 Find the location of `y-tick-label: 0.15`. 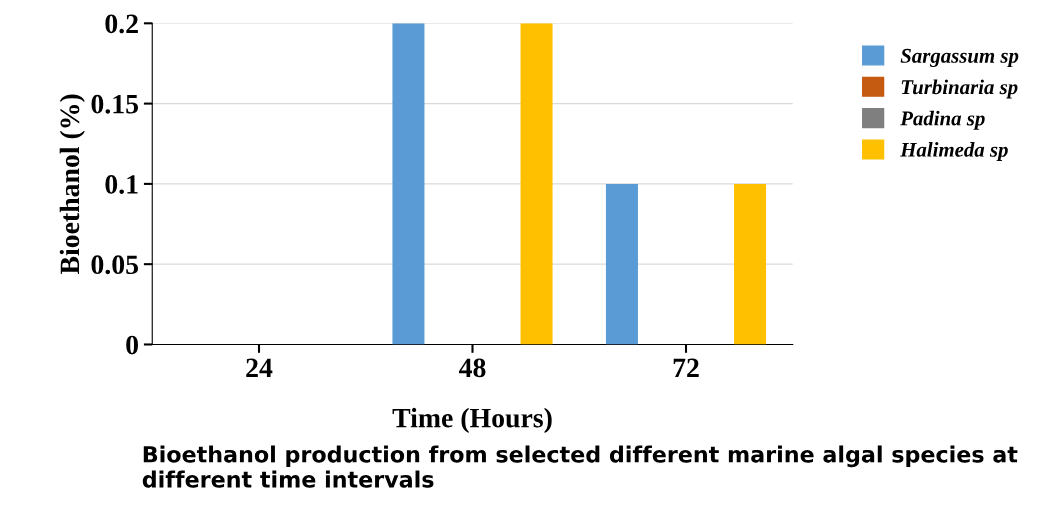

y-tick-label: 0.15 is located at coordinates (115, 104).